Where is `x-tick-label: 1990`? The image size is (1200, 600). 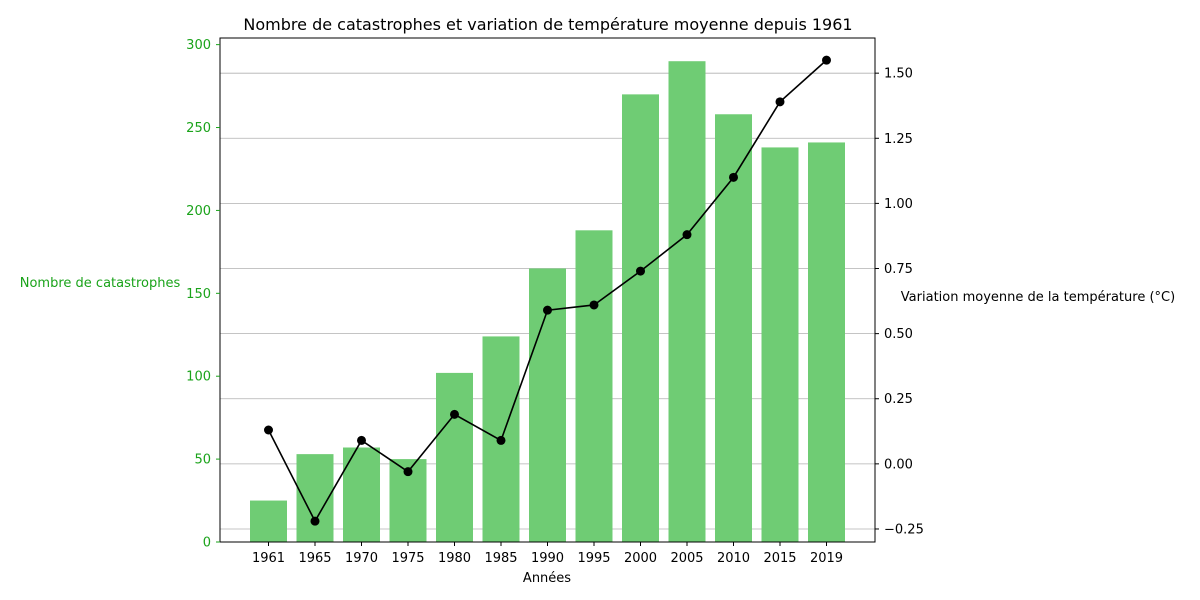
x-tick-label: 1990 is located at coordinates (547, 558).